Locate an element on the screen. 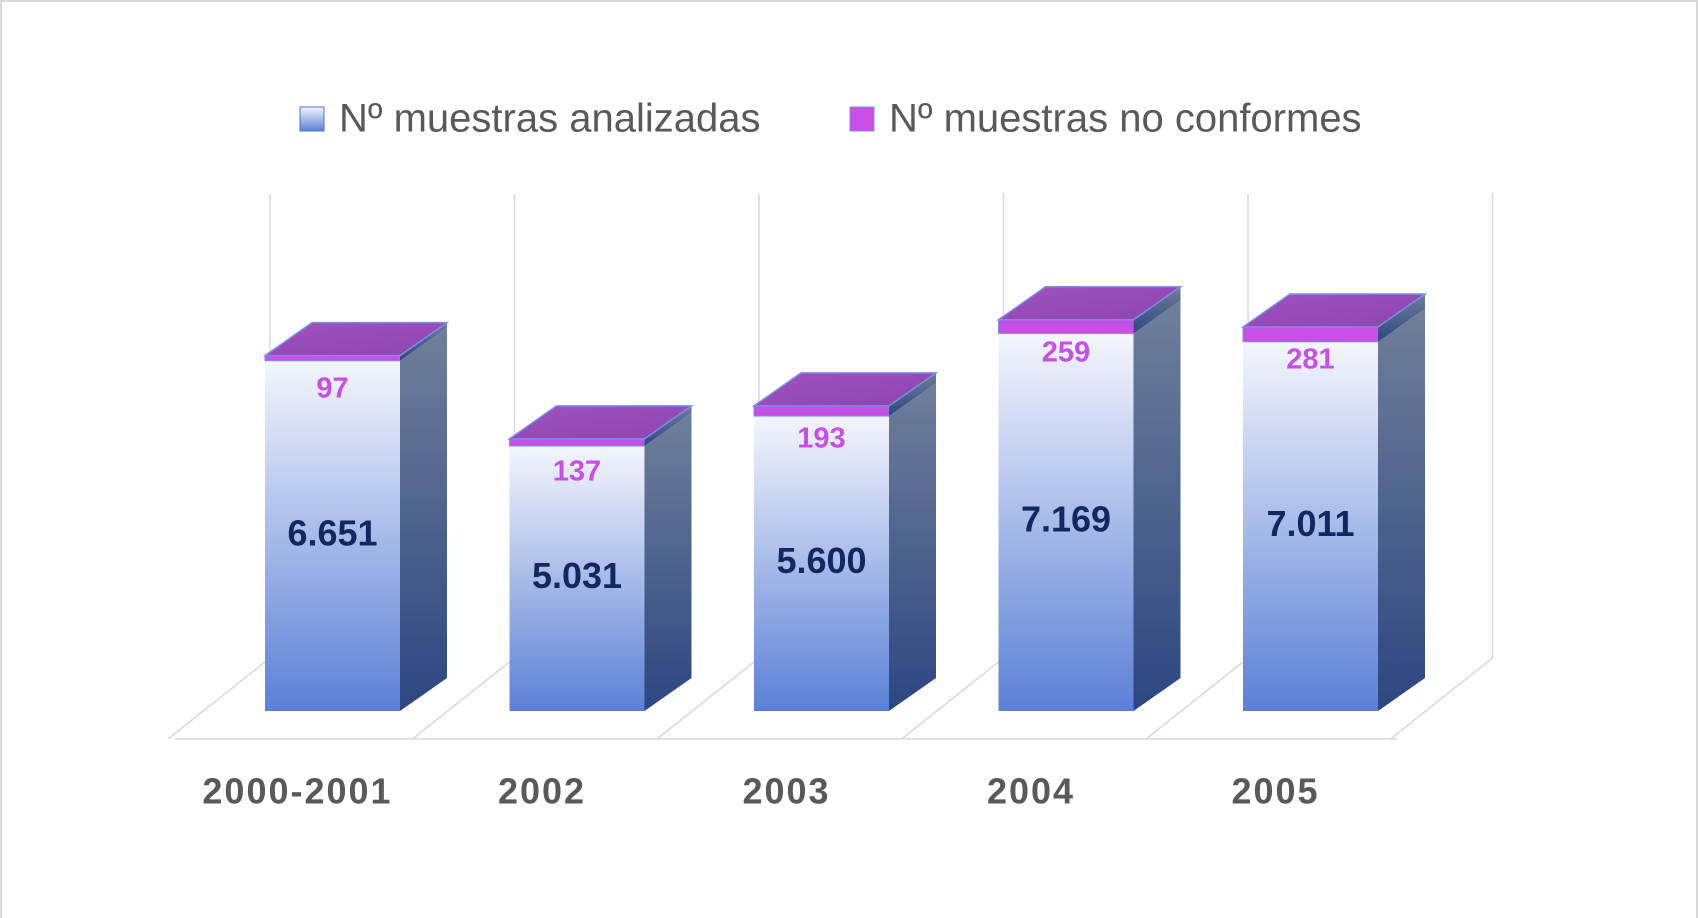  value-label: 193 is located at coordinates (821, 439).